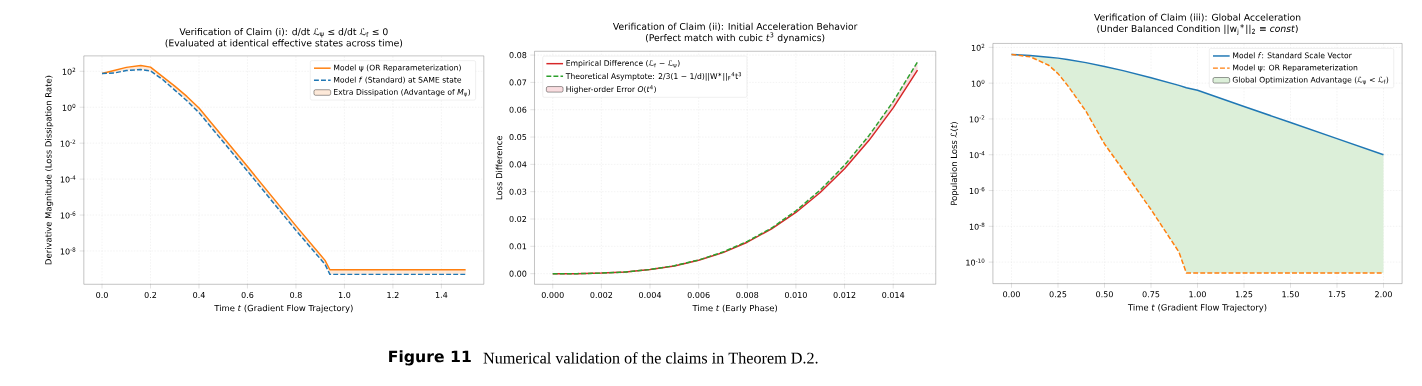 The image size is (1422, 386). I want to click on chart-subtitle: (Perfect match with cubic t$^{3}$ dynamics), so click(735, 37).